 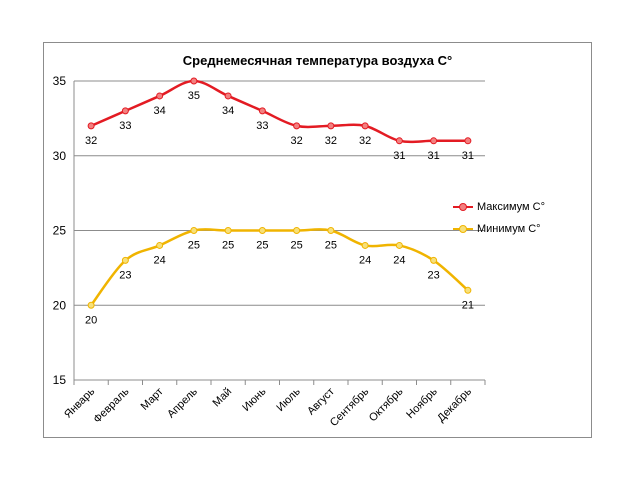 I want to click on x-tick-label: Июнь, so click(x=254, y=399).